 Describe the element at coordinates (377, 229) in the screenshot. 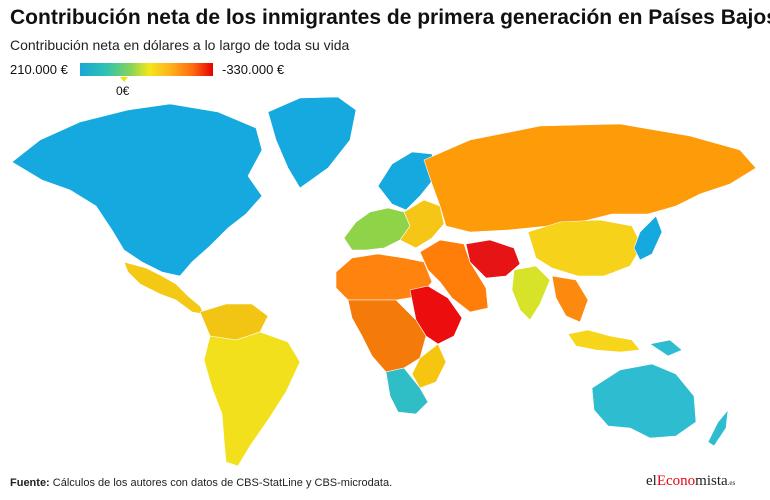

I see `region-western-europe` at that location.